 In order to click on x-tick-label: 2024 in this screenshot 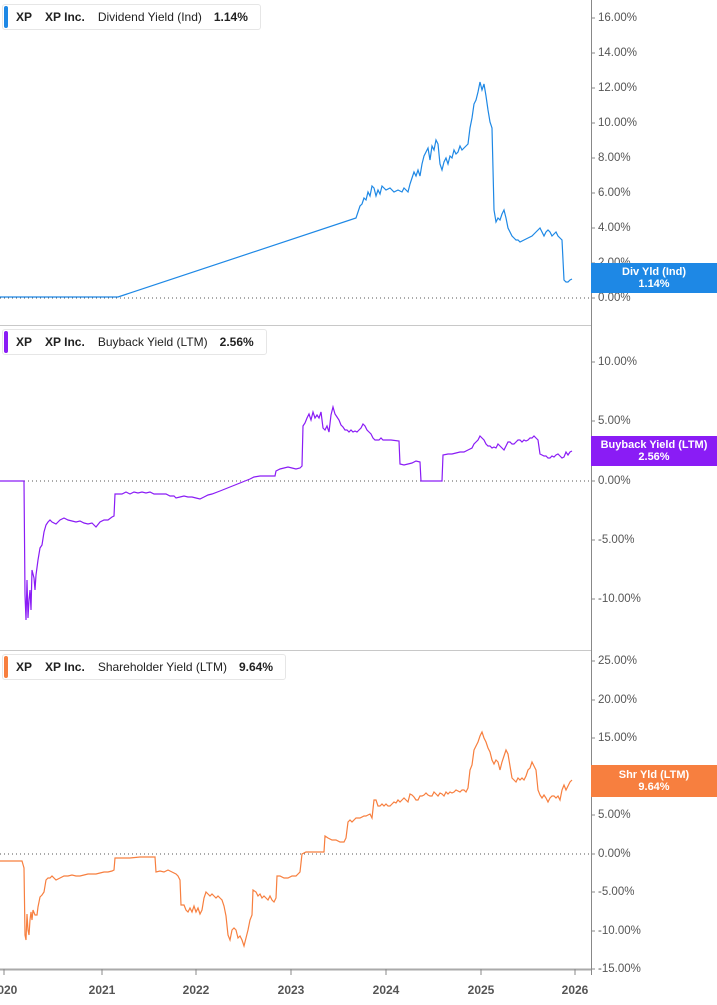, I will do `click(386, 990)`.